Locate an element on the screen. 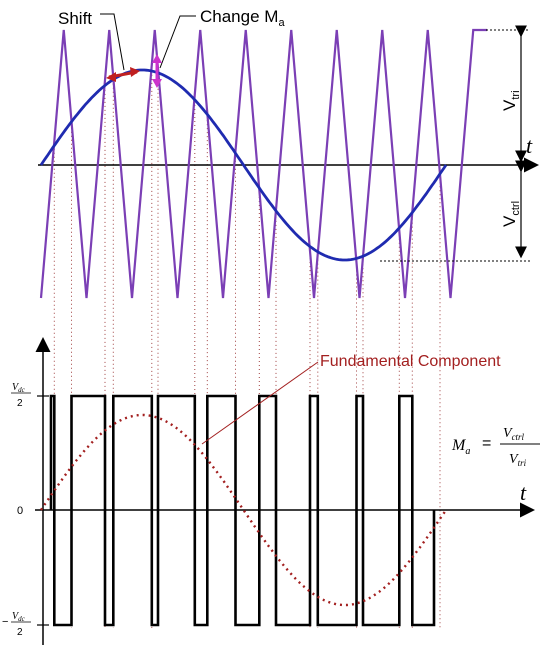  t-label-bottom: t is located at coordinates (523, 492).